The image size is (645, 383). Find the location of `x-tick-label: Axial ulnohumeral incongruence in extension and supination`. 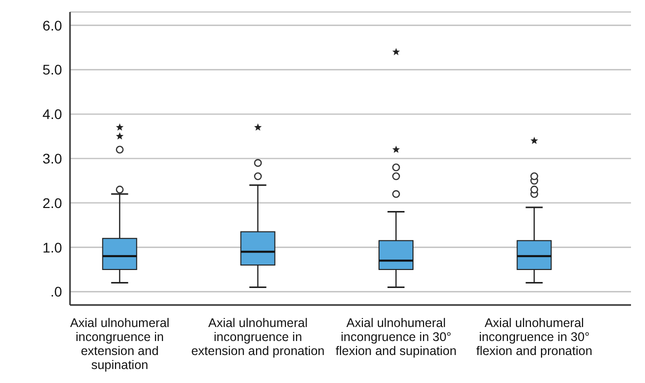

x-tick-label: Axial ulnohumeral incongruence in extension and supination is located at coordinates (120, 344).